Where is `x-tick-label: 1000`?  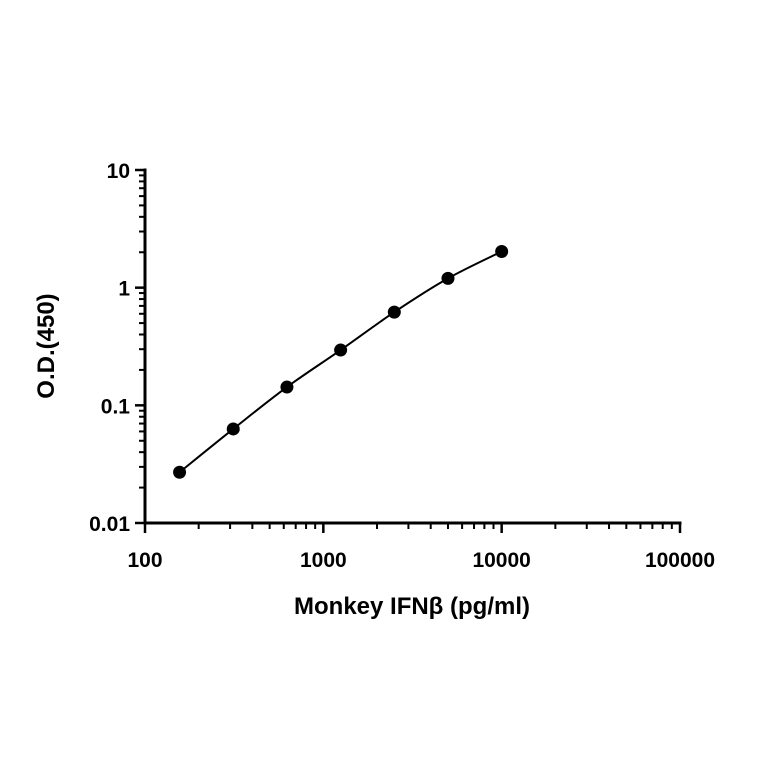 x-tick-label: 1000 is located at coordinates (323, 560).